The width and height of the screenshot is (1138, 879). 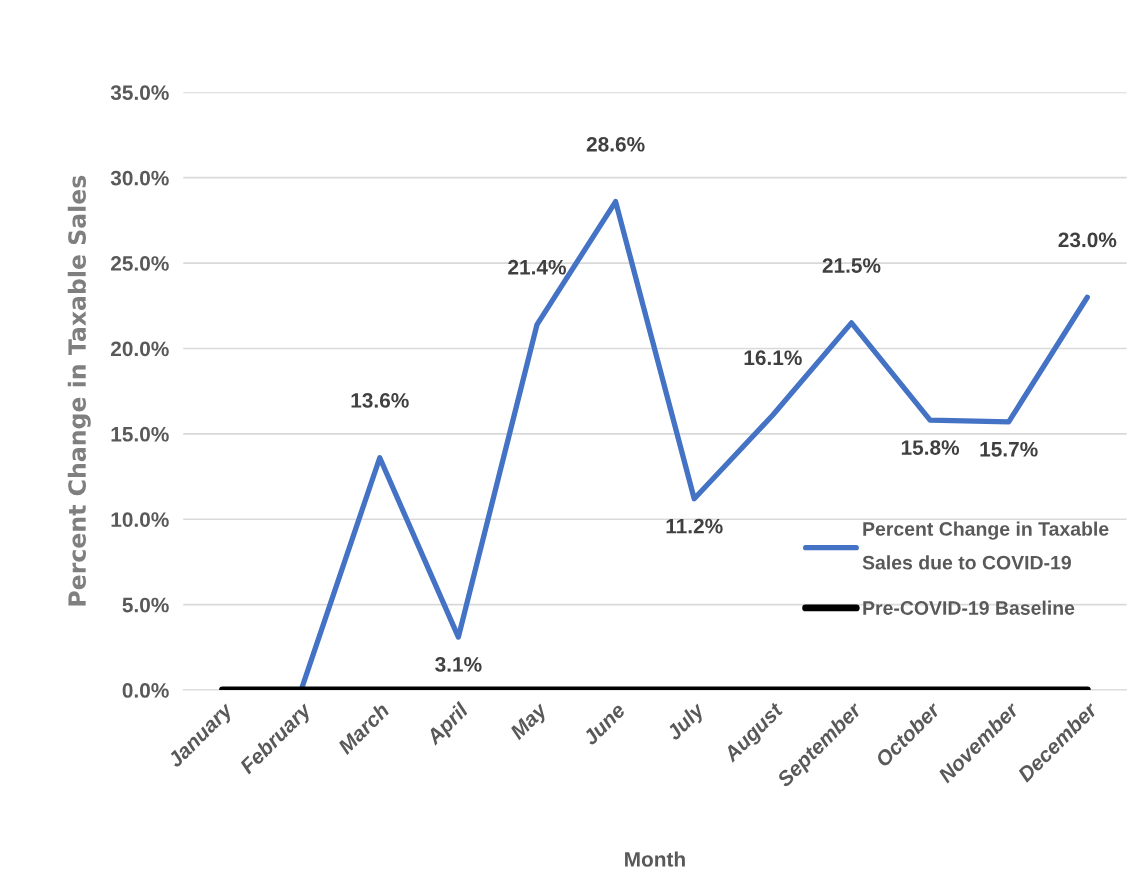 I want to click on y-tick-label: 20.0%, so click(x=139, y=349).